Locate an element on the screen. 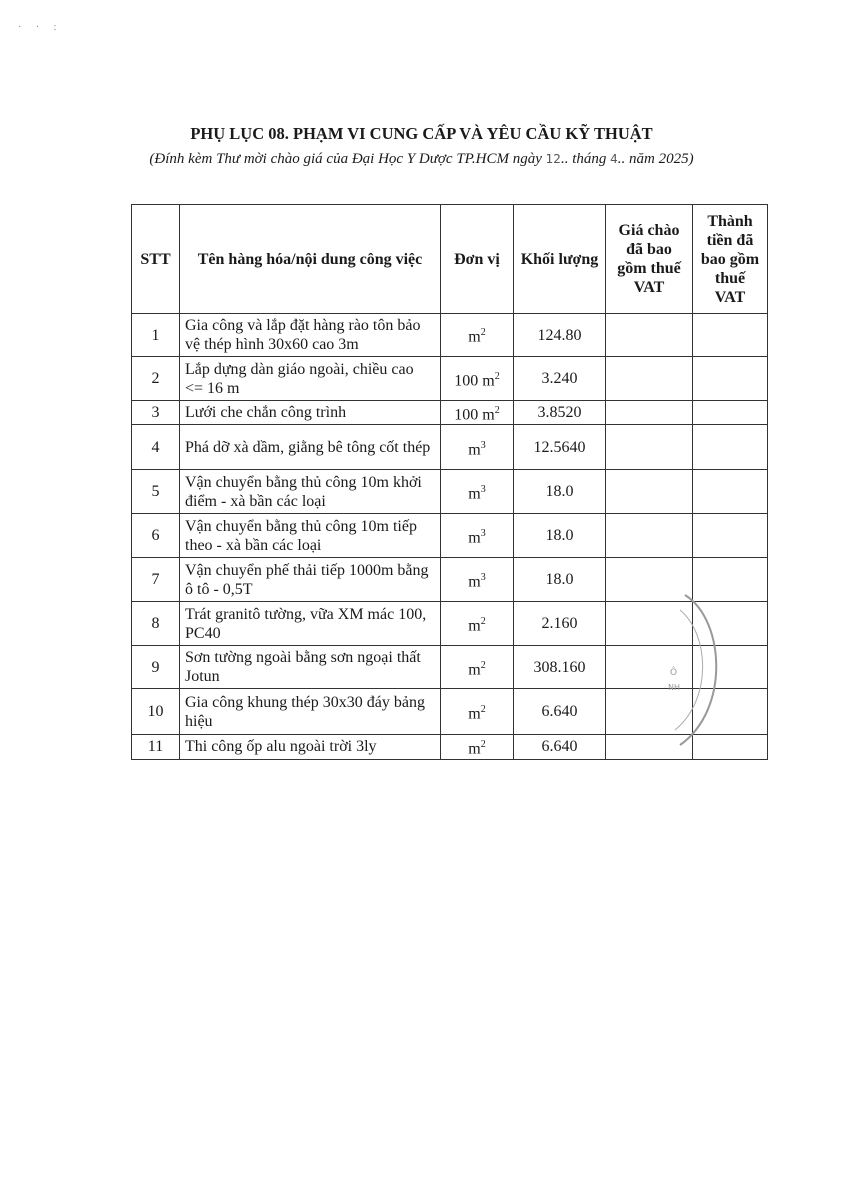 The width and height of the screenshot is (843, 1200). header-total: Thành tiền đã bao gồm thuế VAT is located at coordinates (730, 259).